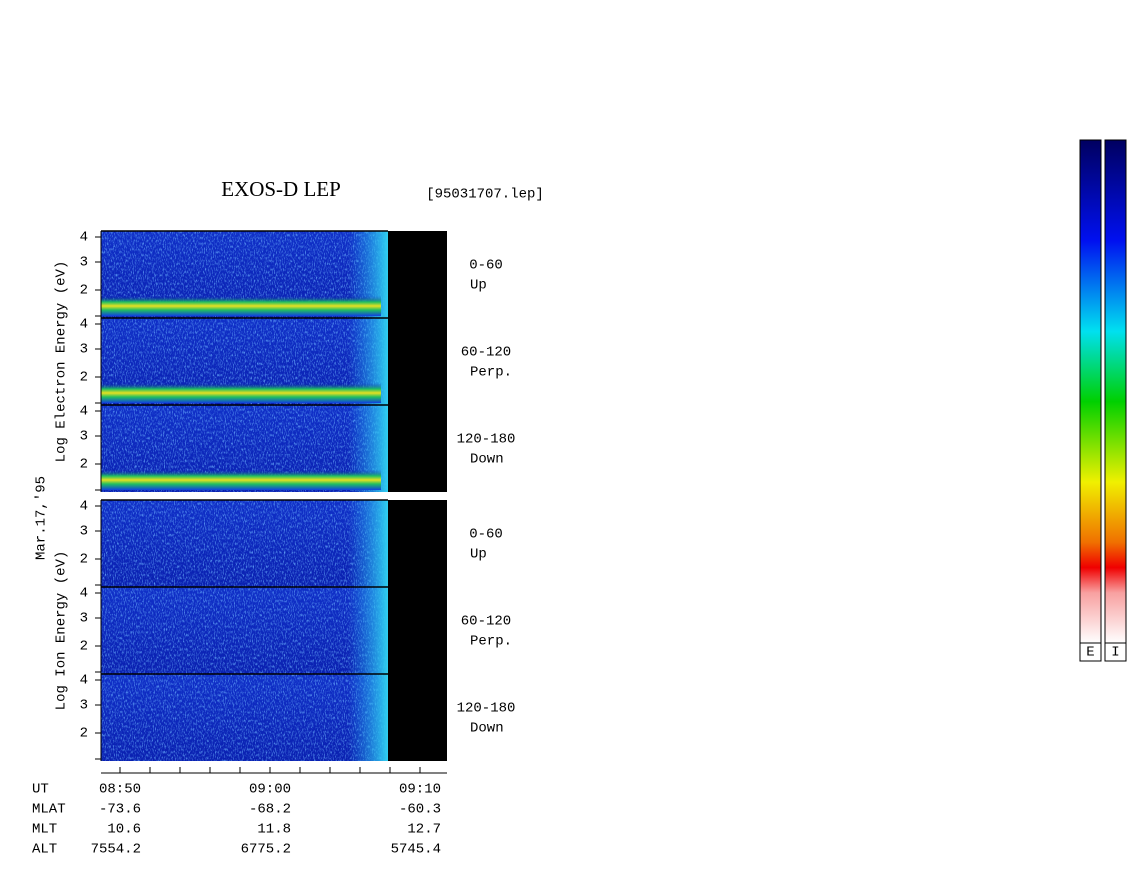 The width and height of the screenshot is (1130, 875). What do you see at coordinates (44, 850) in the screenshot?
I see `row-label: ALT` at bounding box center [44, 850].